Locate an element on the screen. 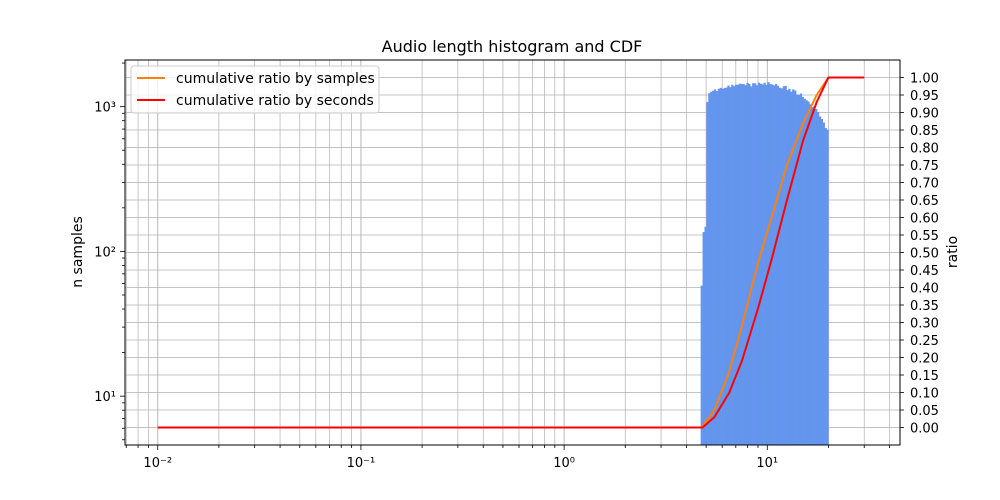  y-right-tick-label: 0.80 is located at coordinates (924, 149).